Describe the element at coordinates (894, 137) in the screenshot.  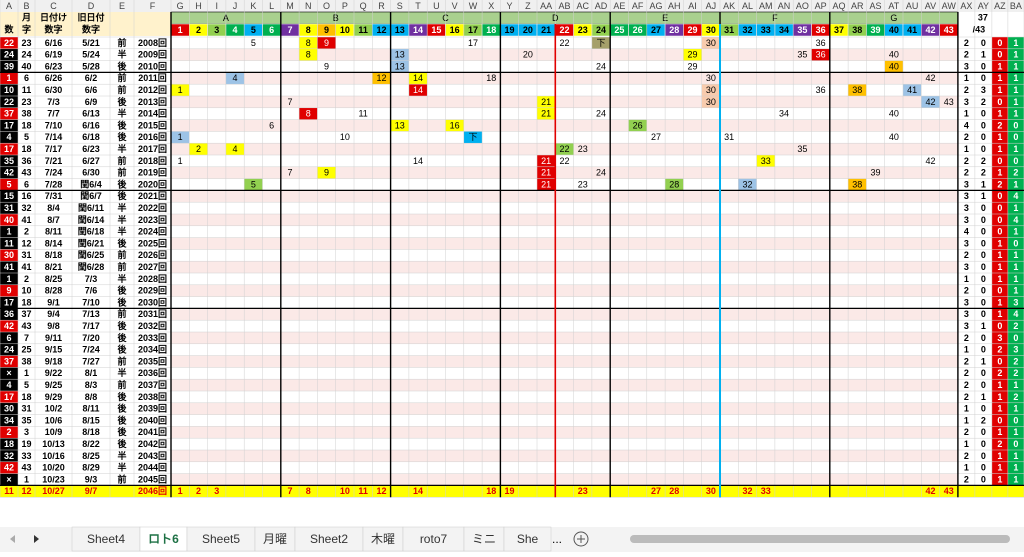
I see `number-value: 40` at that location.